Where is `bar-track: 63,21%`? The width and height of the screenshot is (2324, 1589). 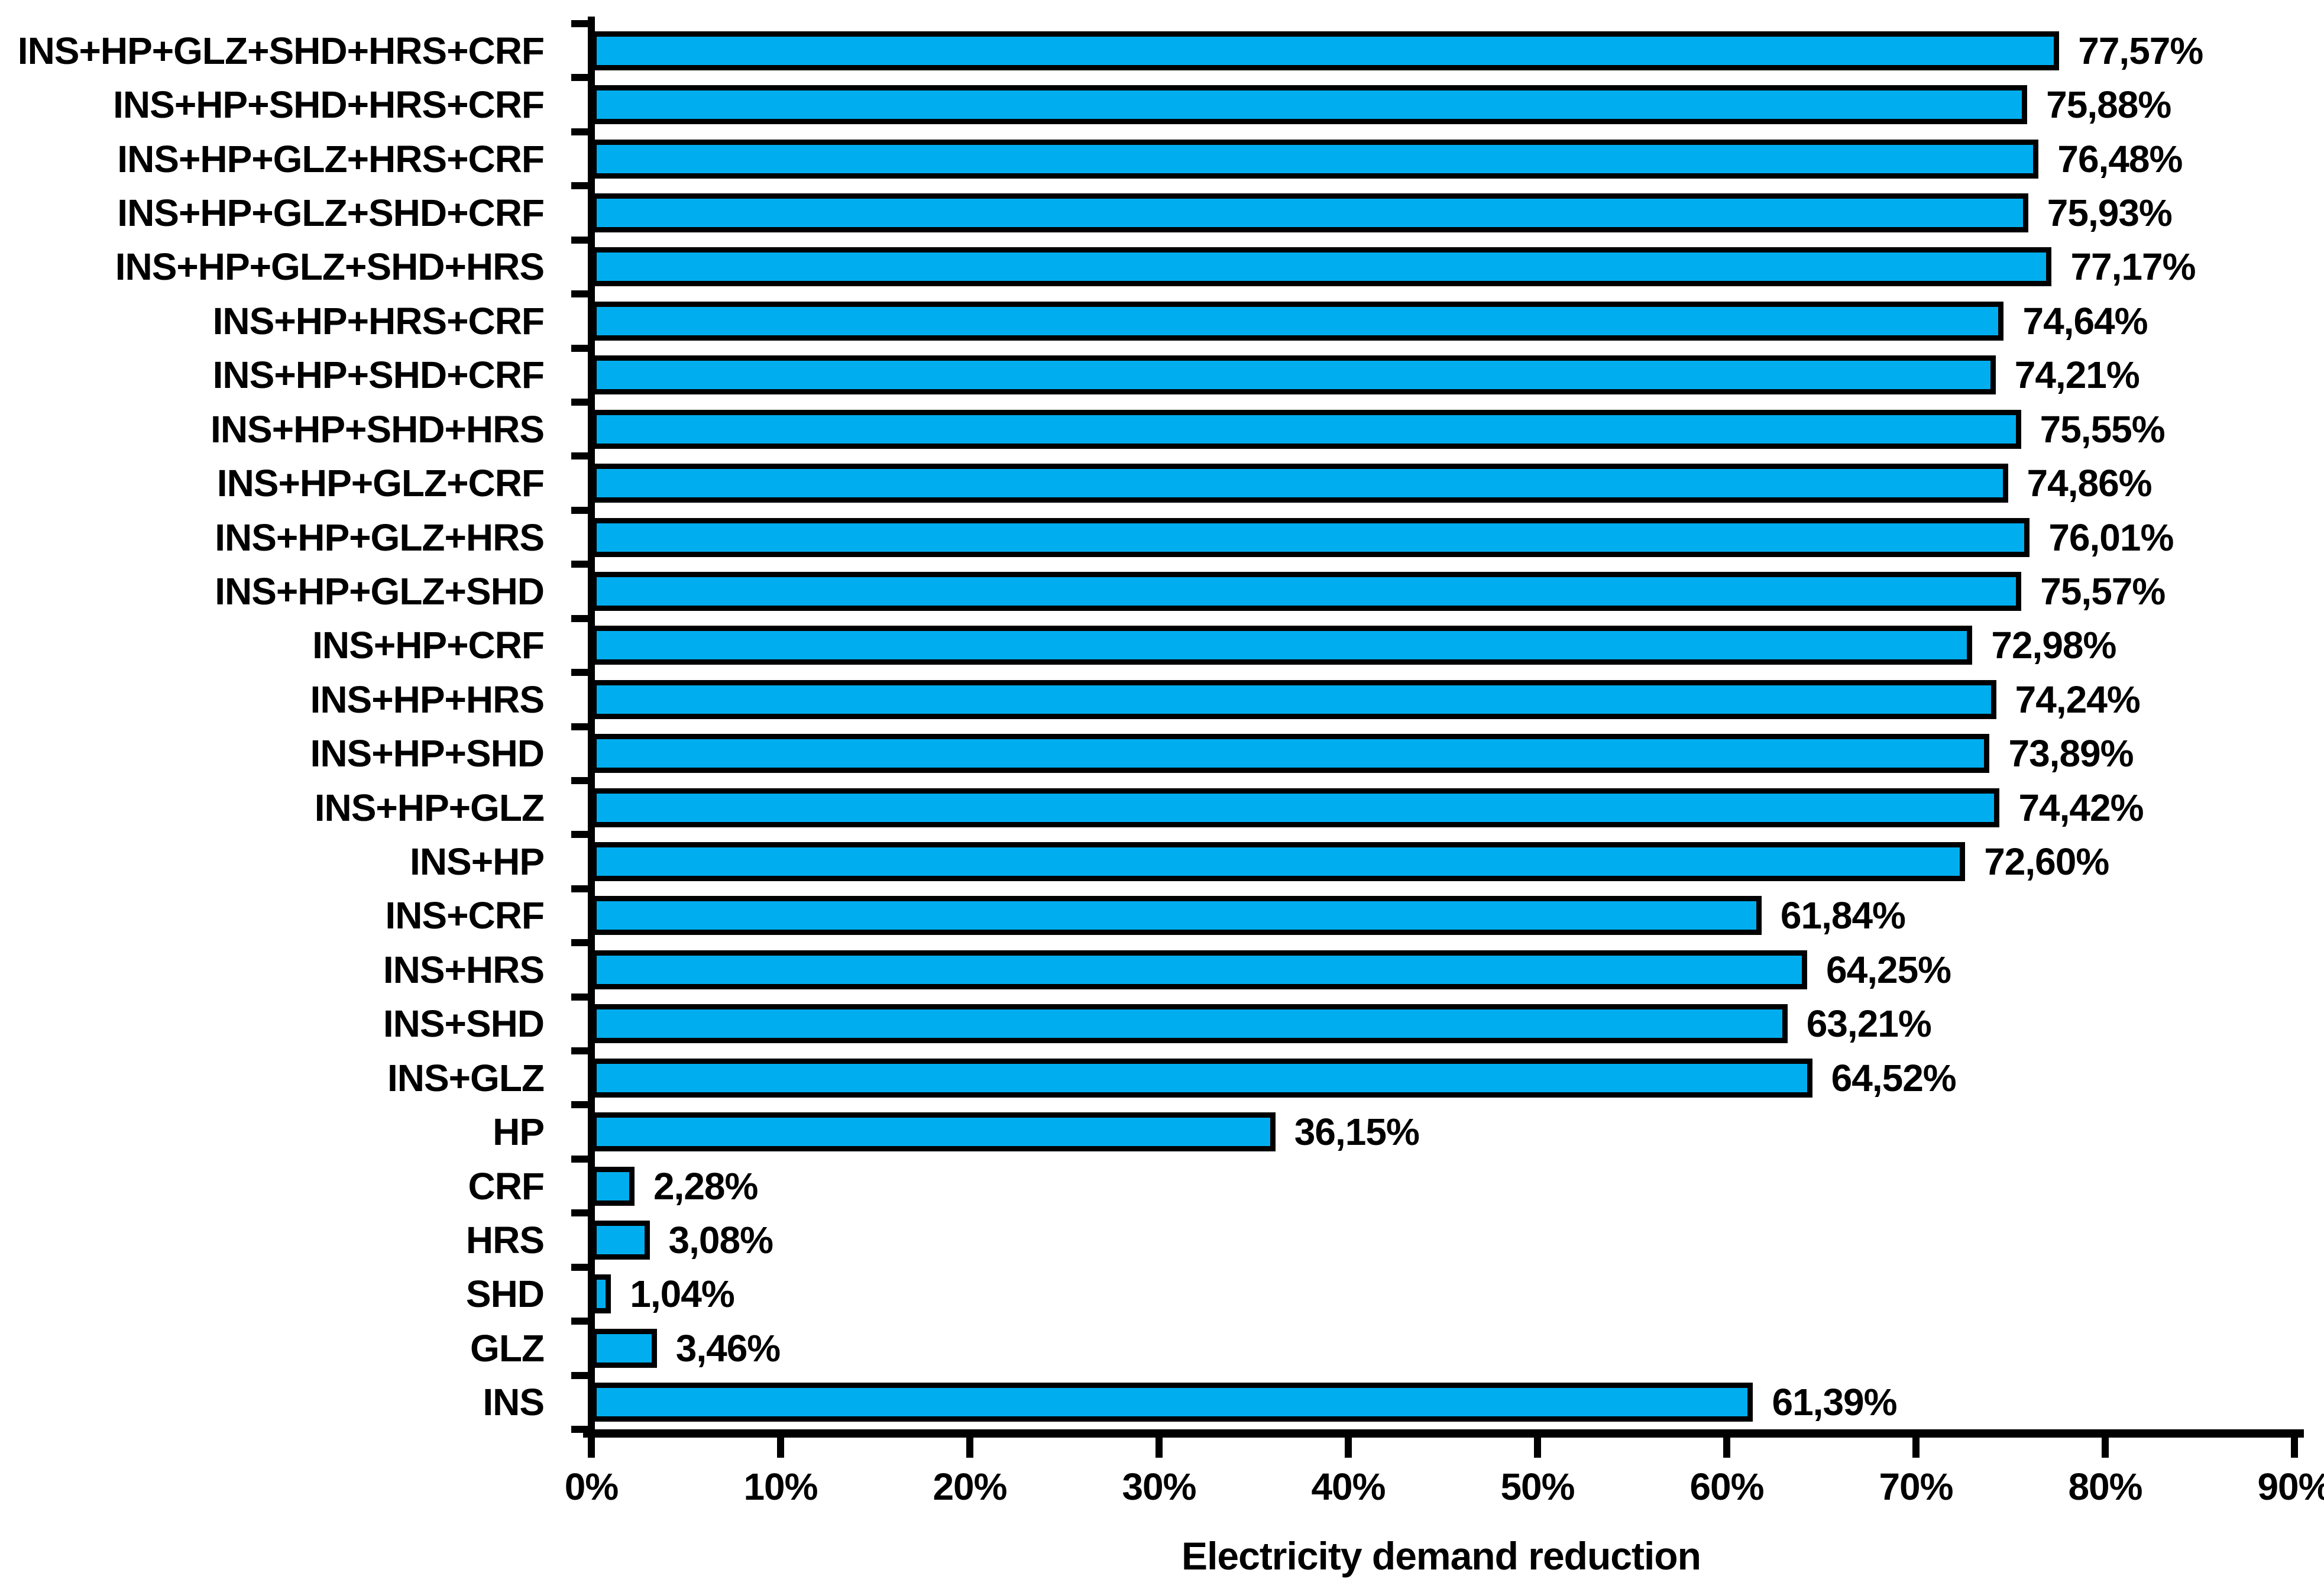 bar-track: 63,21% is located at coordinates (1442, 1024).